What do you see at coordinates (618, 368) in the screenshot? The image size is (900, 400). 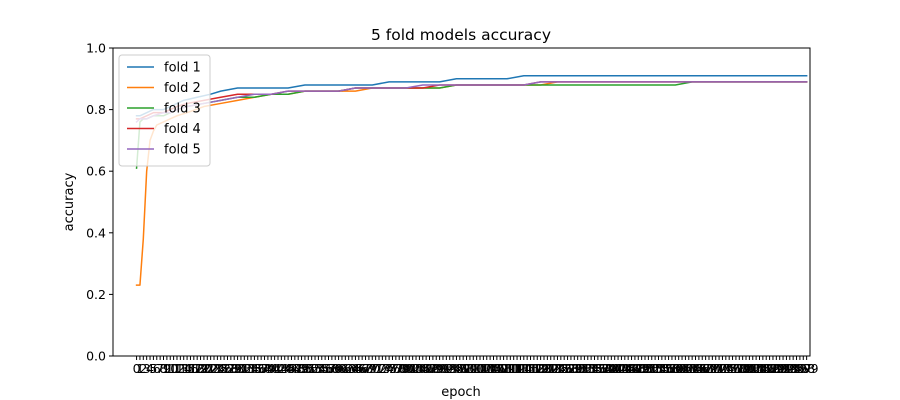 I see `x-tick-label: 143` at bounding box center [618, 368].